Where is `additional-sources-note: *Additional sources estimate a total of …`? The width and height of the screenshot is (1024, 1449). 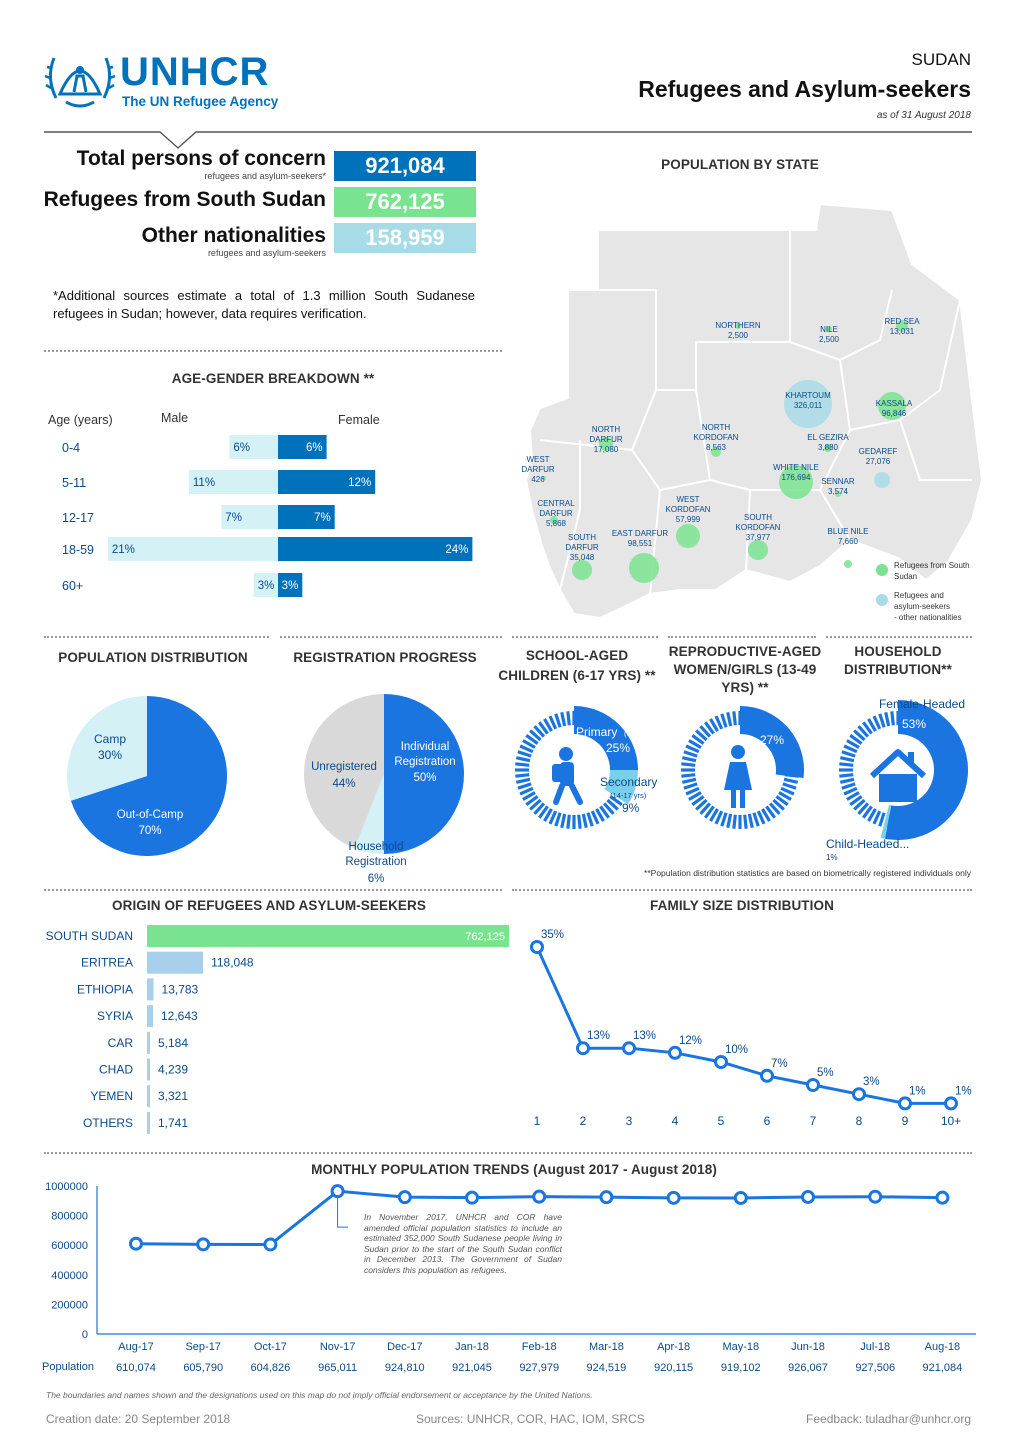 additional-sources-note: *Additional sources estimate a total of … is located at coordinates (264, 304).